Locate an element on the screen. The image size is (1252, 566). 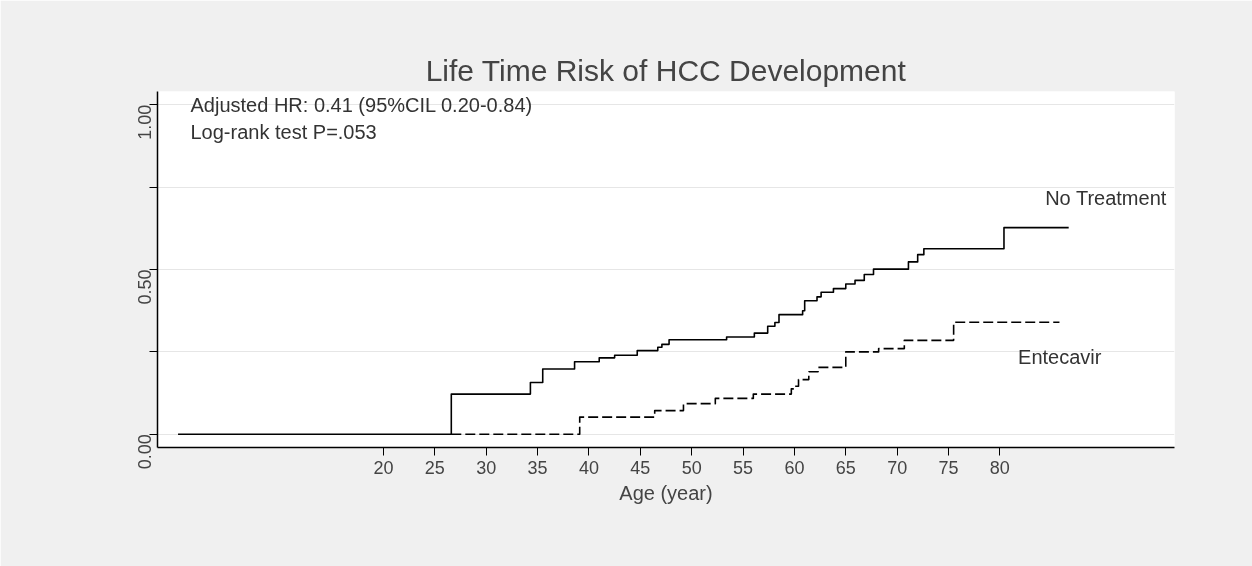
series-label: Entecavir is located at coordinates (1060, 357).